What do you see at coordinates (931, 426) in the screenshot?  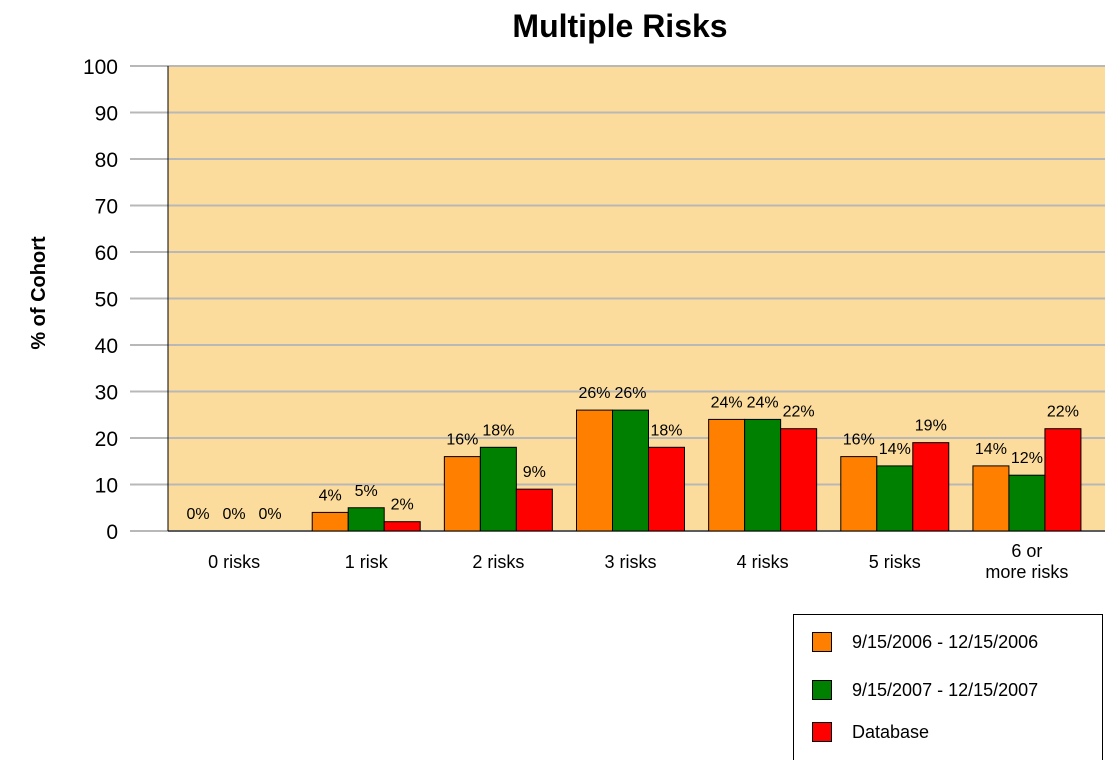 I see `data-label: 19%` at bounding box center [931, 426].